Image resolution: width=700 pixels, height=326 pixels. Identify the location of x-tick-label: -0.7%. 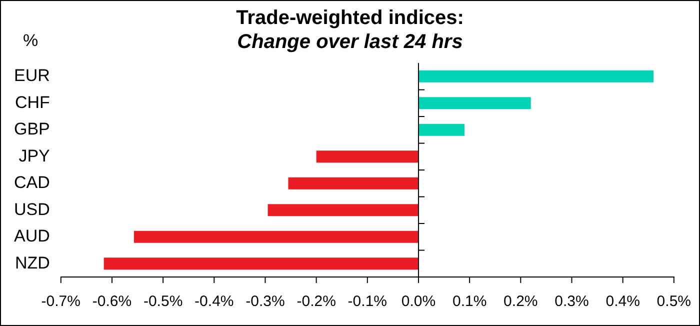
(60, 301).